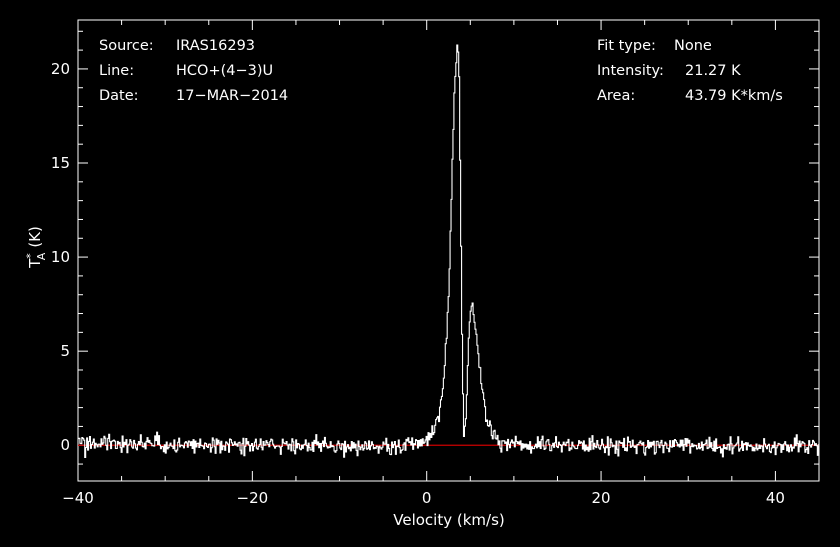  What do you see at coordinates (215, 46) in the screenshot?
I see `source-value: IRAS16293` at bounding box center [215, 46].